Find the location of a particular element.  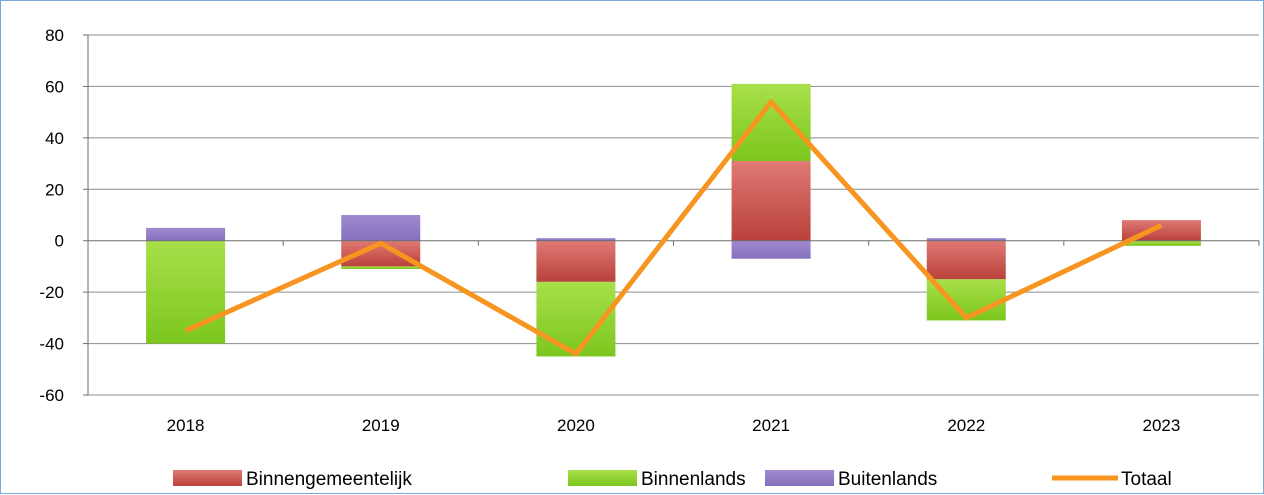

bar-buitenlands-2018 is located at coordinates (186, 234).